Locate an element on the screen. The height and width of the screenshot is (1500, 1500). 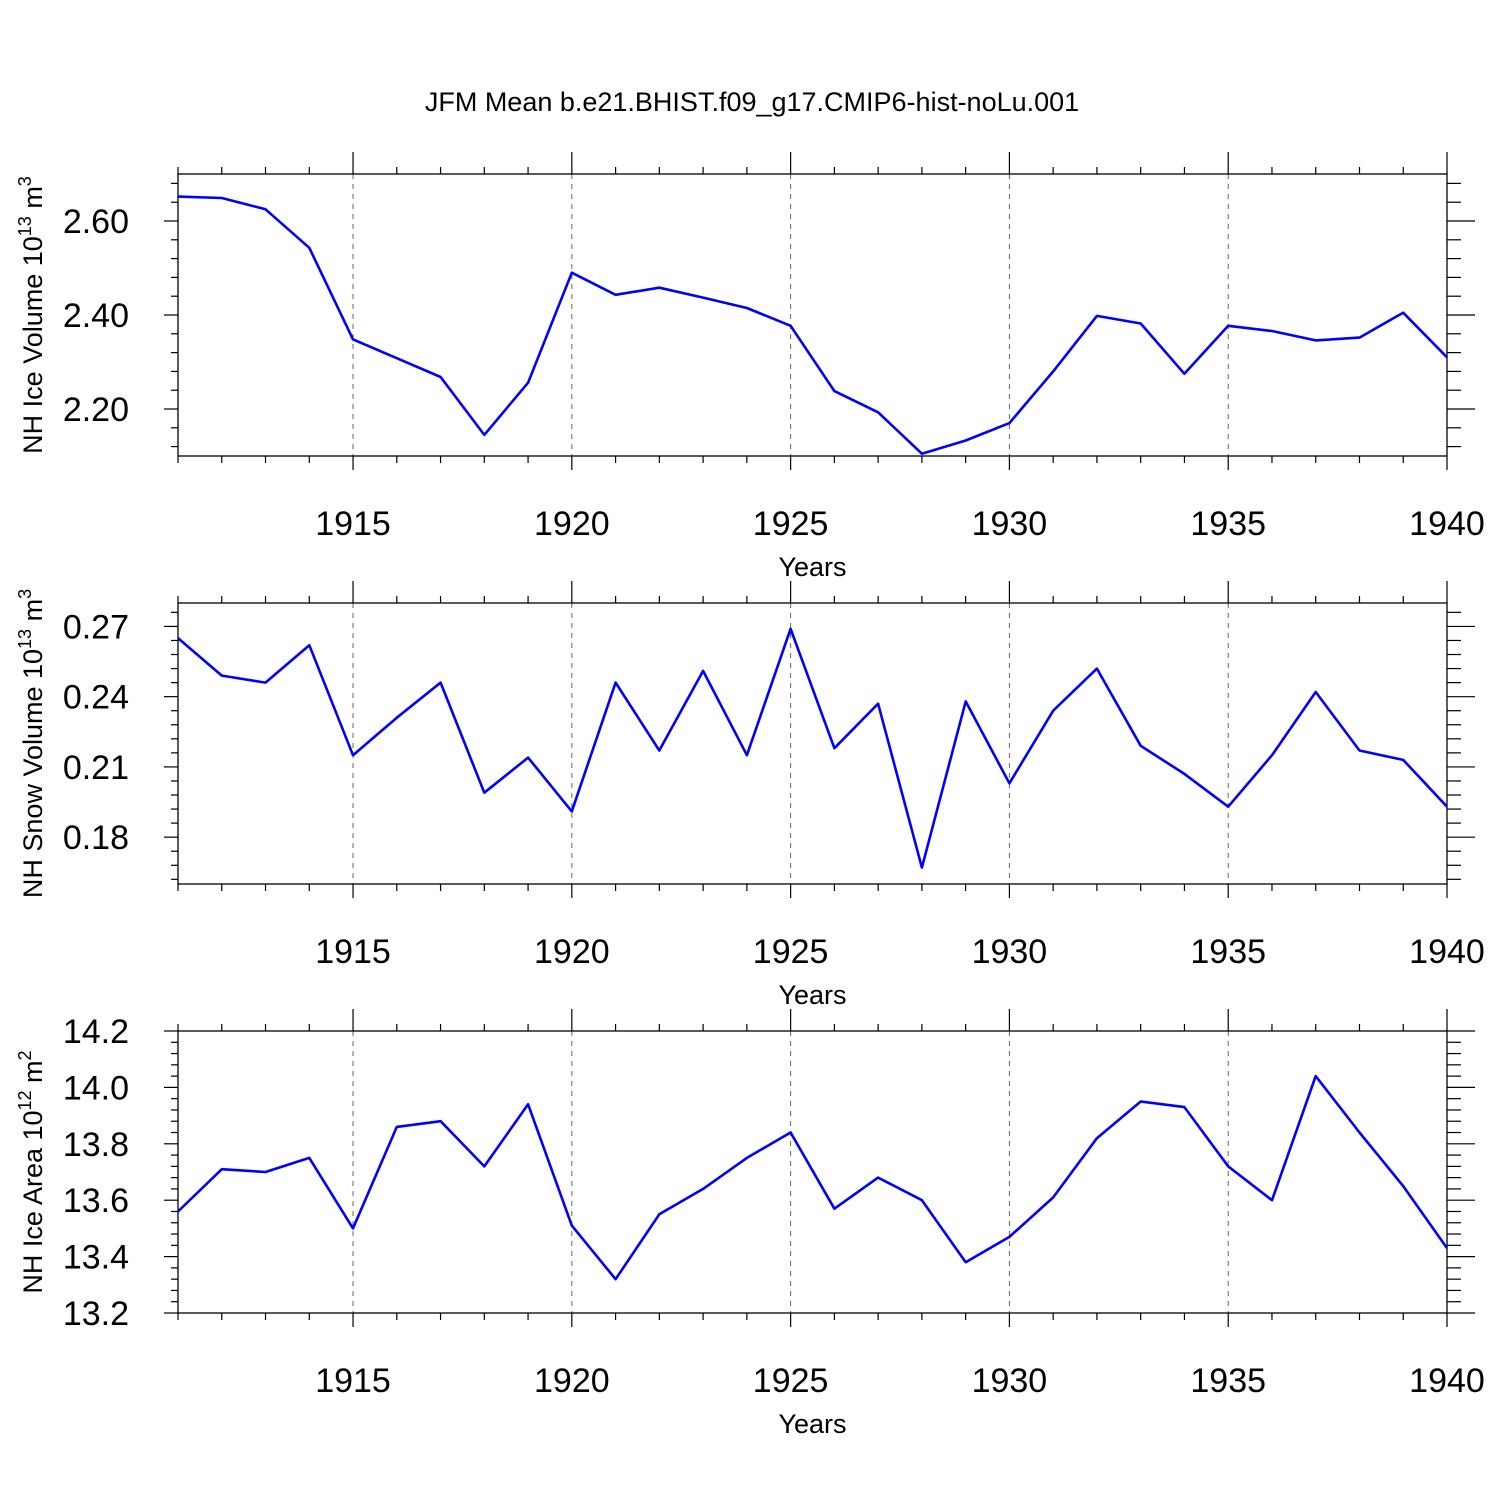
snow-volume-x-tick-label: 1920 is located at coordinates (572, 952).